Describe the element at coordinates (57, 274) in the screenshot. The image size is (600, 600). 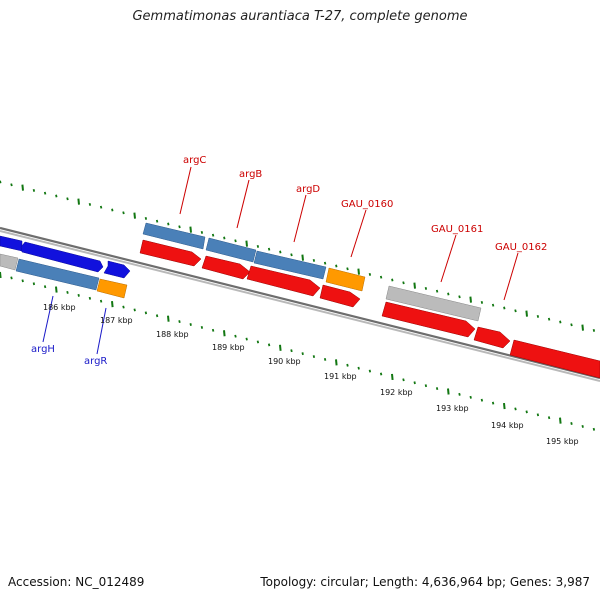
I see `cds-argH` at that location.